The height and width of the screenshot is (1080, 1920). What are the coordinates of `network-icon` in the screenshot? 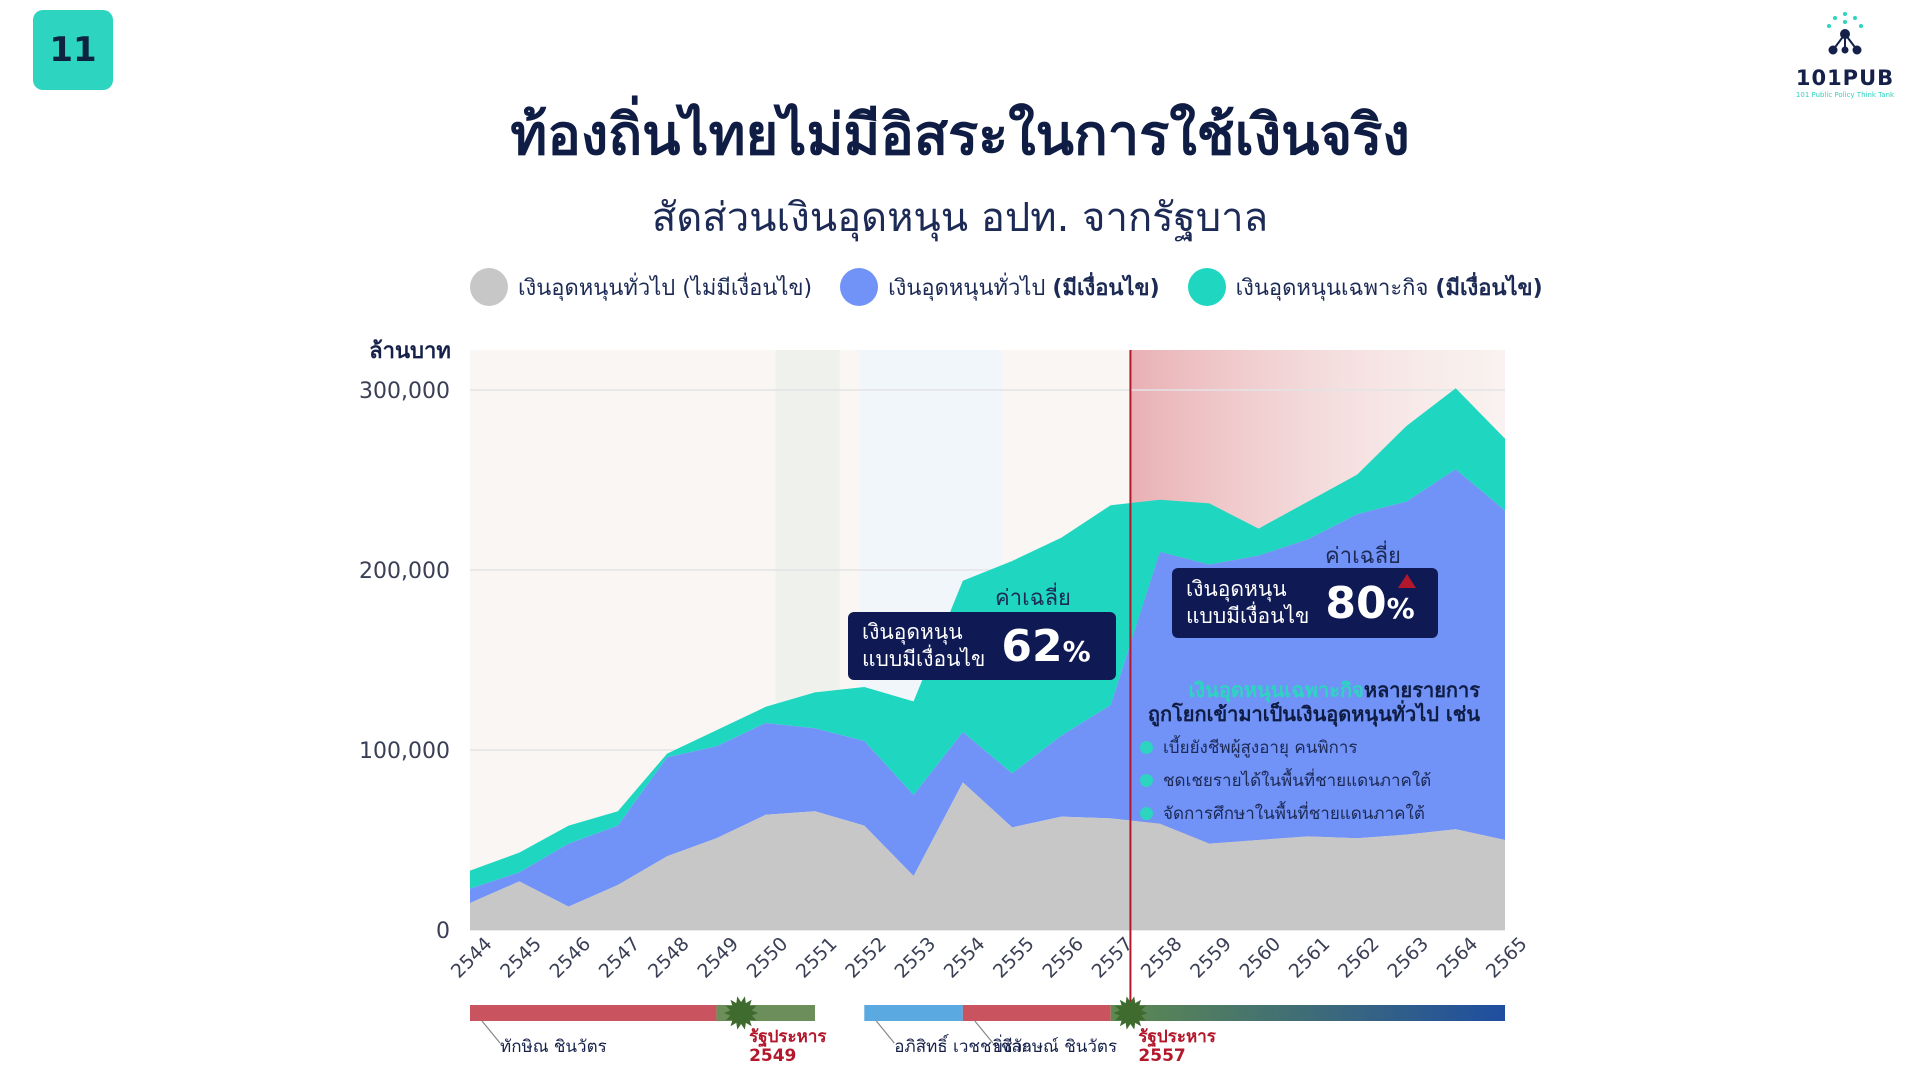 It's located at (1845, 33).